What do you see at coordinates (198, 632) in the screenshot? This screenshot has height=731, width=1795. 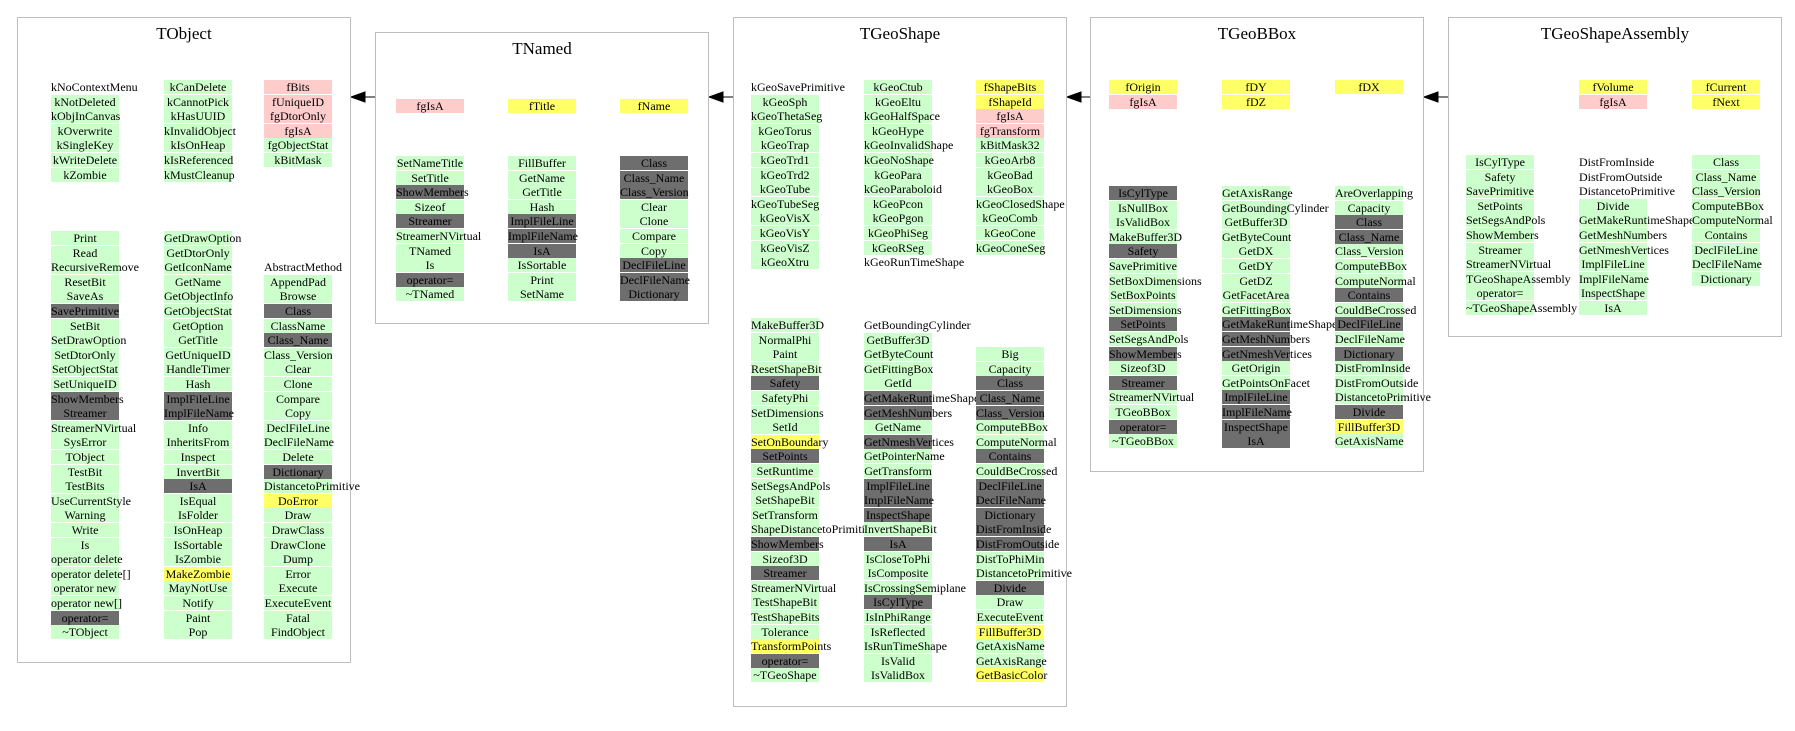 I see `member-item: Pop` at bounding box center [198, 632].